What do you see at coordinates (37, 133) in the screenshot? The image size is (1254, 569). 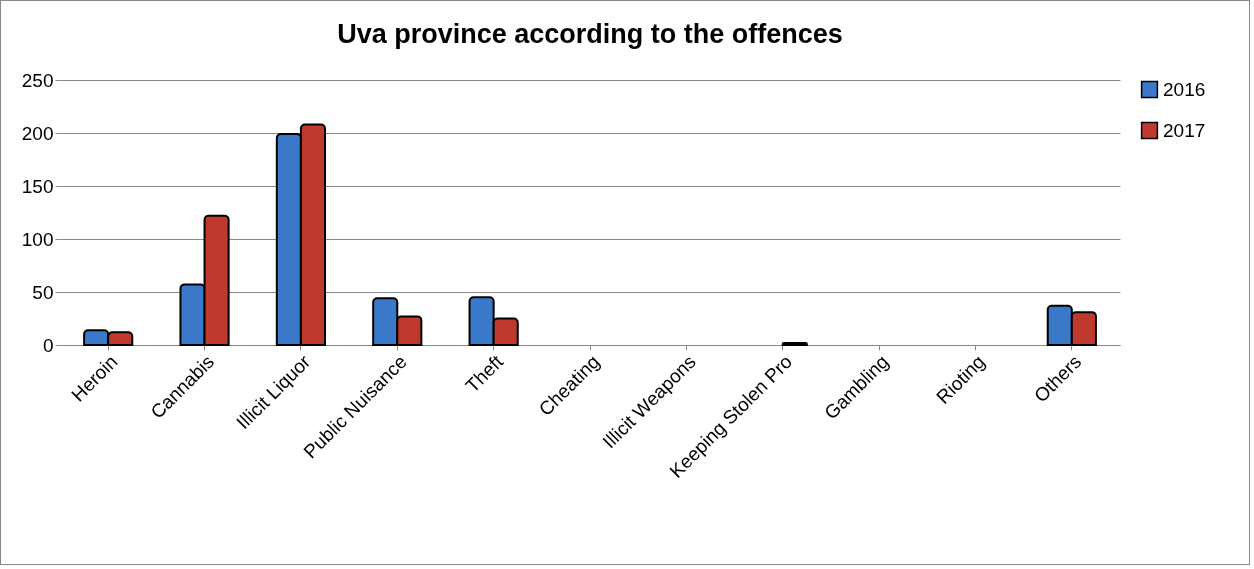 I see `y-tick-label: 200` at bounding box center [37, 133].